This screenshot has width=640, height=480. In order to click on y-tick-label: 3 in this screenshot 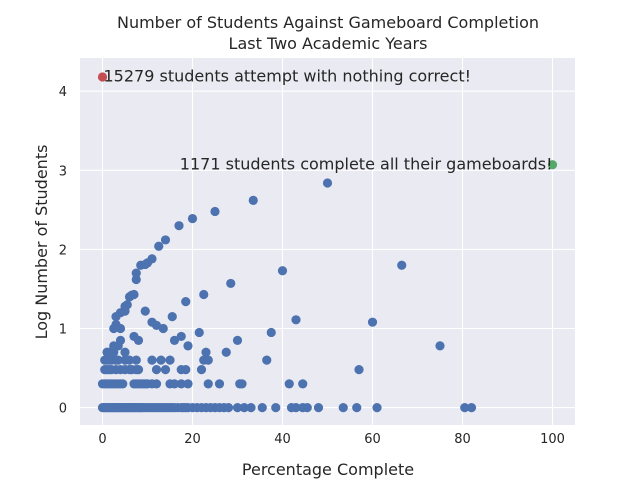, I will do `click(63, 171)`.